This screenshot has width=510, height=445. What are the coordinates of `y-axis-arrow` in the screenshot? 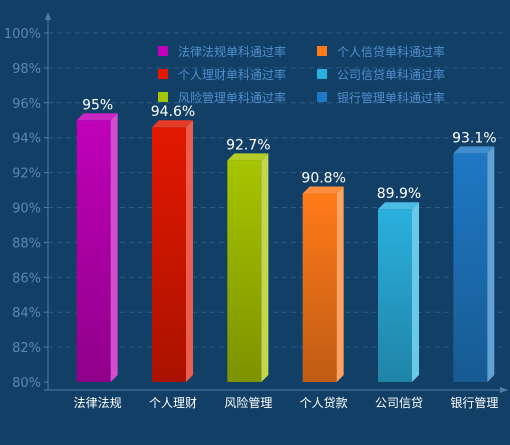 It's located at (48, 16).